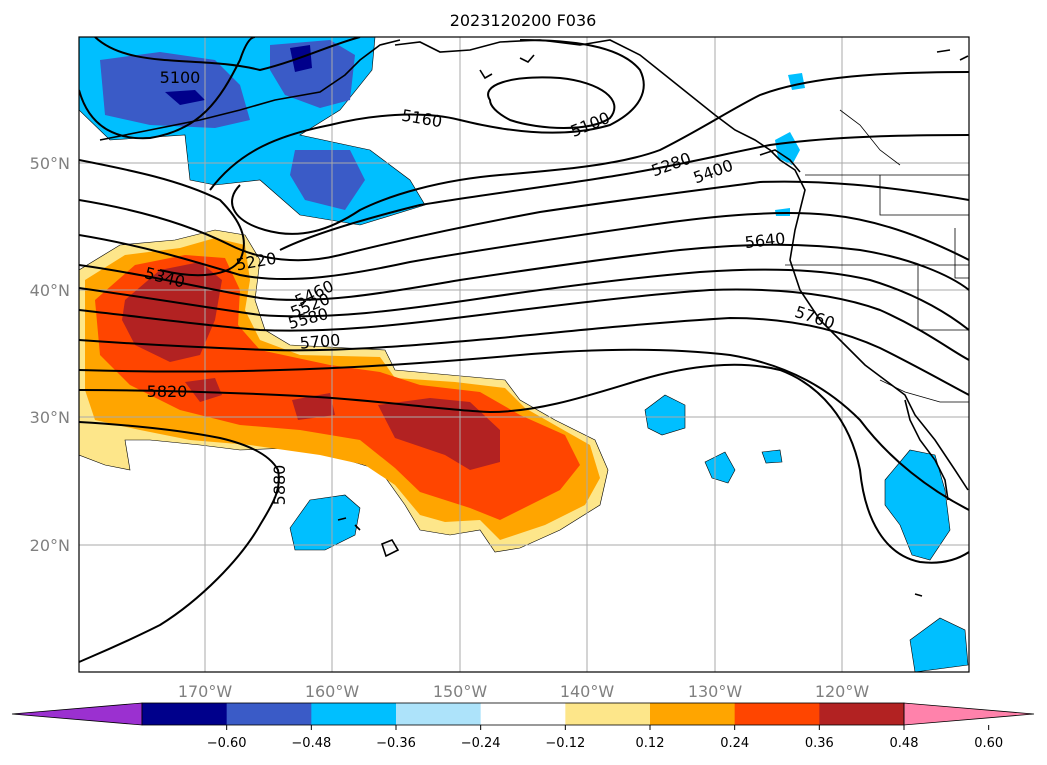 The width and height of the screenshot is (1047, 765). I want to click on lat-label-40n: 40°N, so click(50, 290).